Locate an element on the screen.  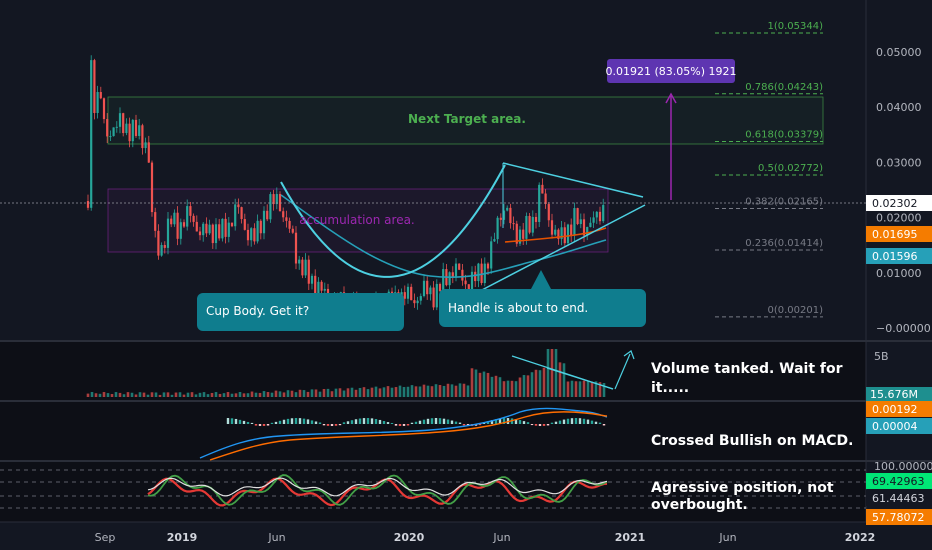
macd is located at coordinates (403, 434).